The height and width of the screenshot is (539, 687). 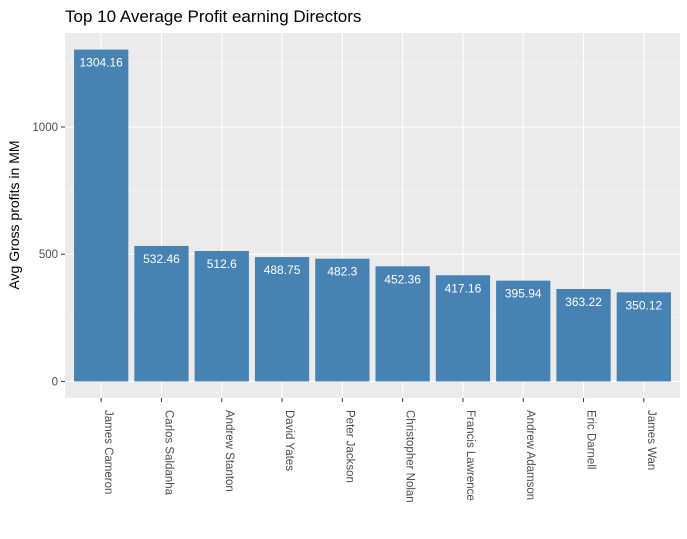 I want to click on x-tick-label: Carlos Saldanha, so click(x=168, y=453).